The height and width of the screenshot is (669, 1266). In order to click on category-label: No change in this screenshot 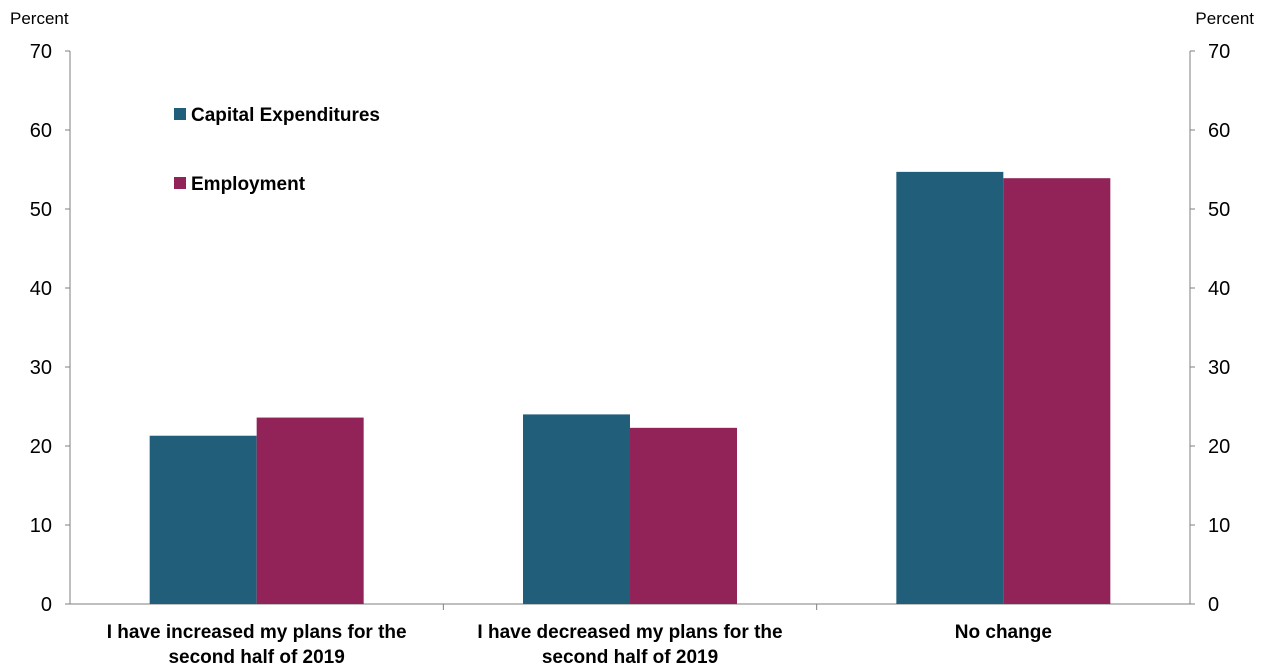, I will do `click(1003, 632)`.